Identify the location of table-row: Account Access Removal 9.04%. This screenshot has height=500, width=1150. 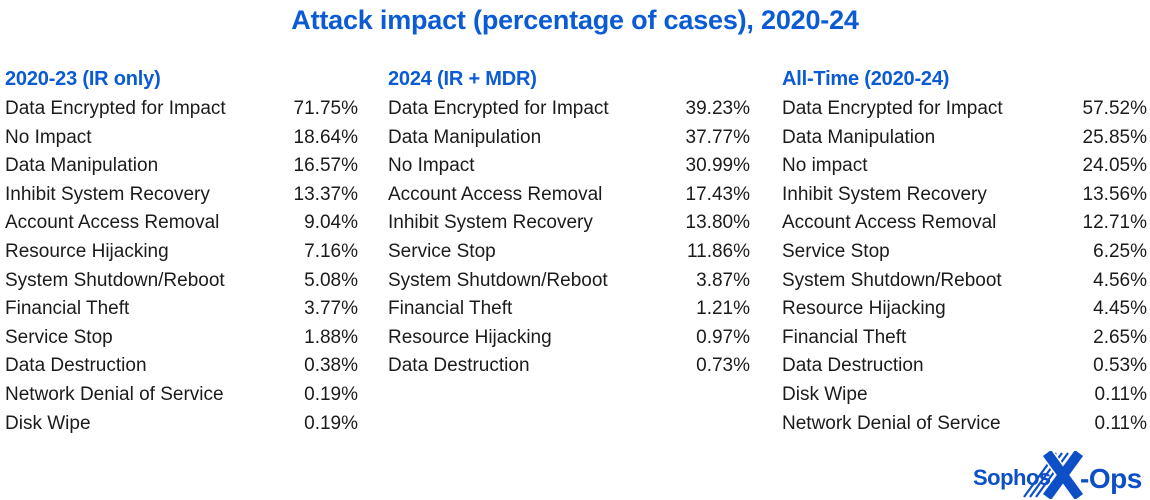
(181, 223).